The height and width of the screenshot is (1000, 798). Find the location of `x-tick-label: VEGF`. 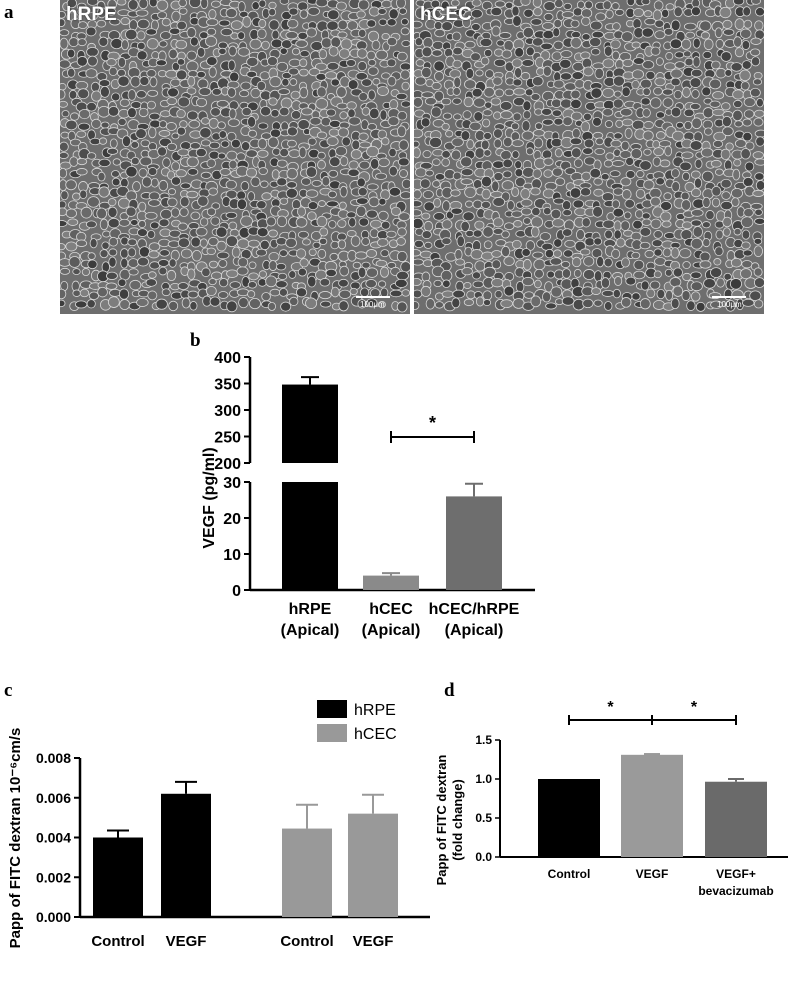

x-tick-label: VEGF is located at coordinates (652, 874).